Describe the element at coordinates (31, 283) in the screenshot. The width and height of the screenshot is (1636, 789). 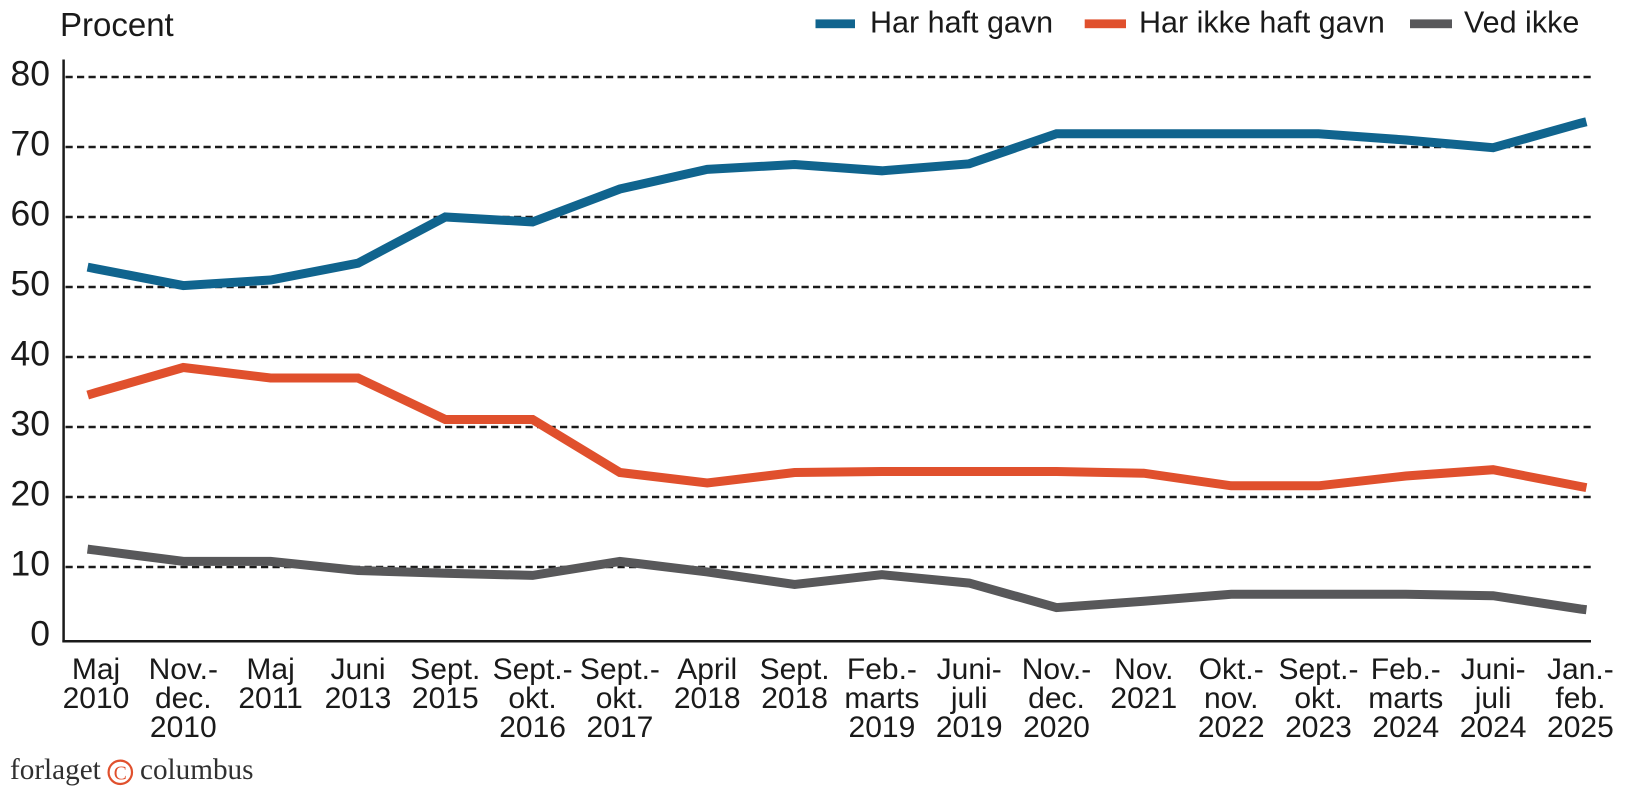
I see `svg-text: 50` at that location.